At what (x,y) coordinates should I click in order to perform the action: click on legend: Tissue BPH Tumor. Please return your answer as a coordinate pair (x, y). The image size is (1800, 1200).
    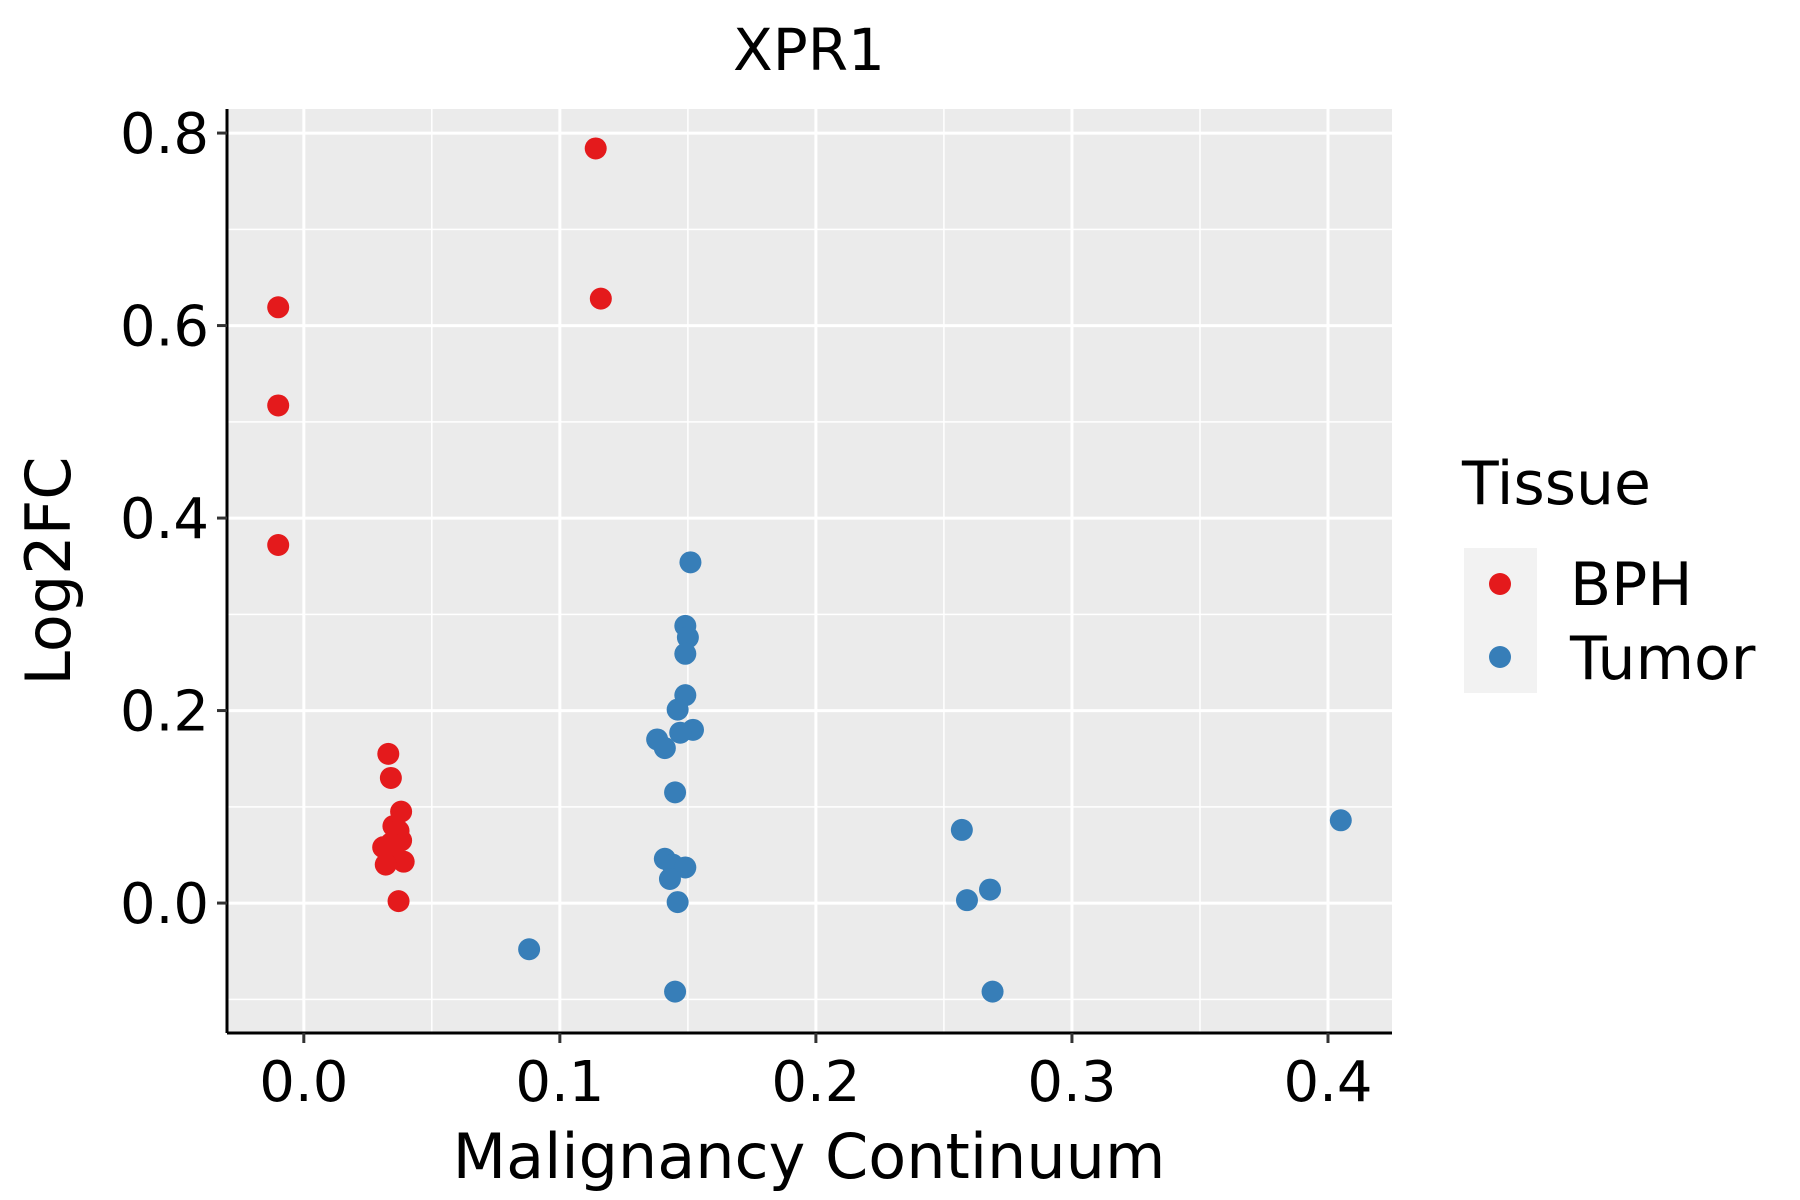
    Looking at the image, I should click on (1608, 571).